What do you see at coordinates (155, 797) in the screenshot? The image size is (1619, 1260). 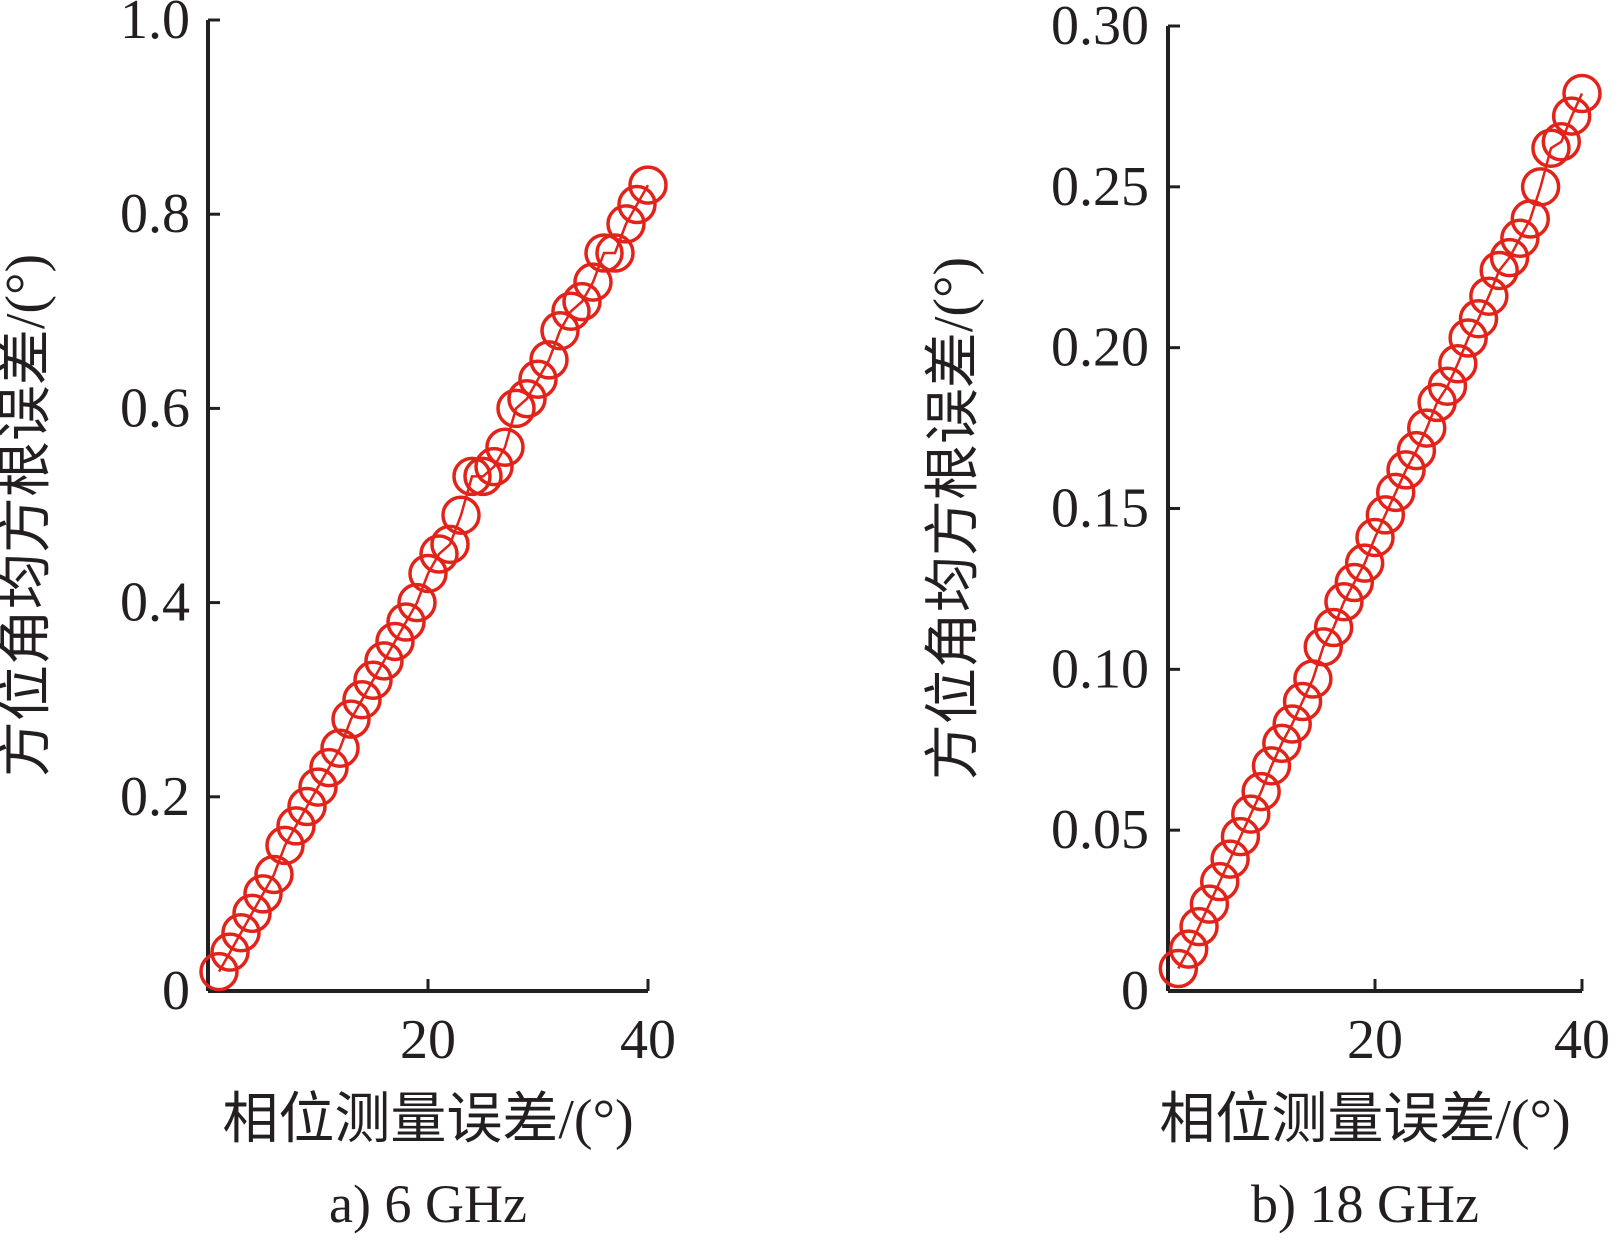 I see `y-tick-label: 0.2` at bounding box center [155, 797].